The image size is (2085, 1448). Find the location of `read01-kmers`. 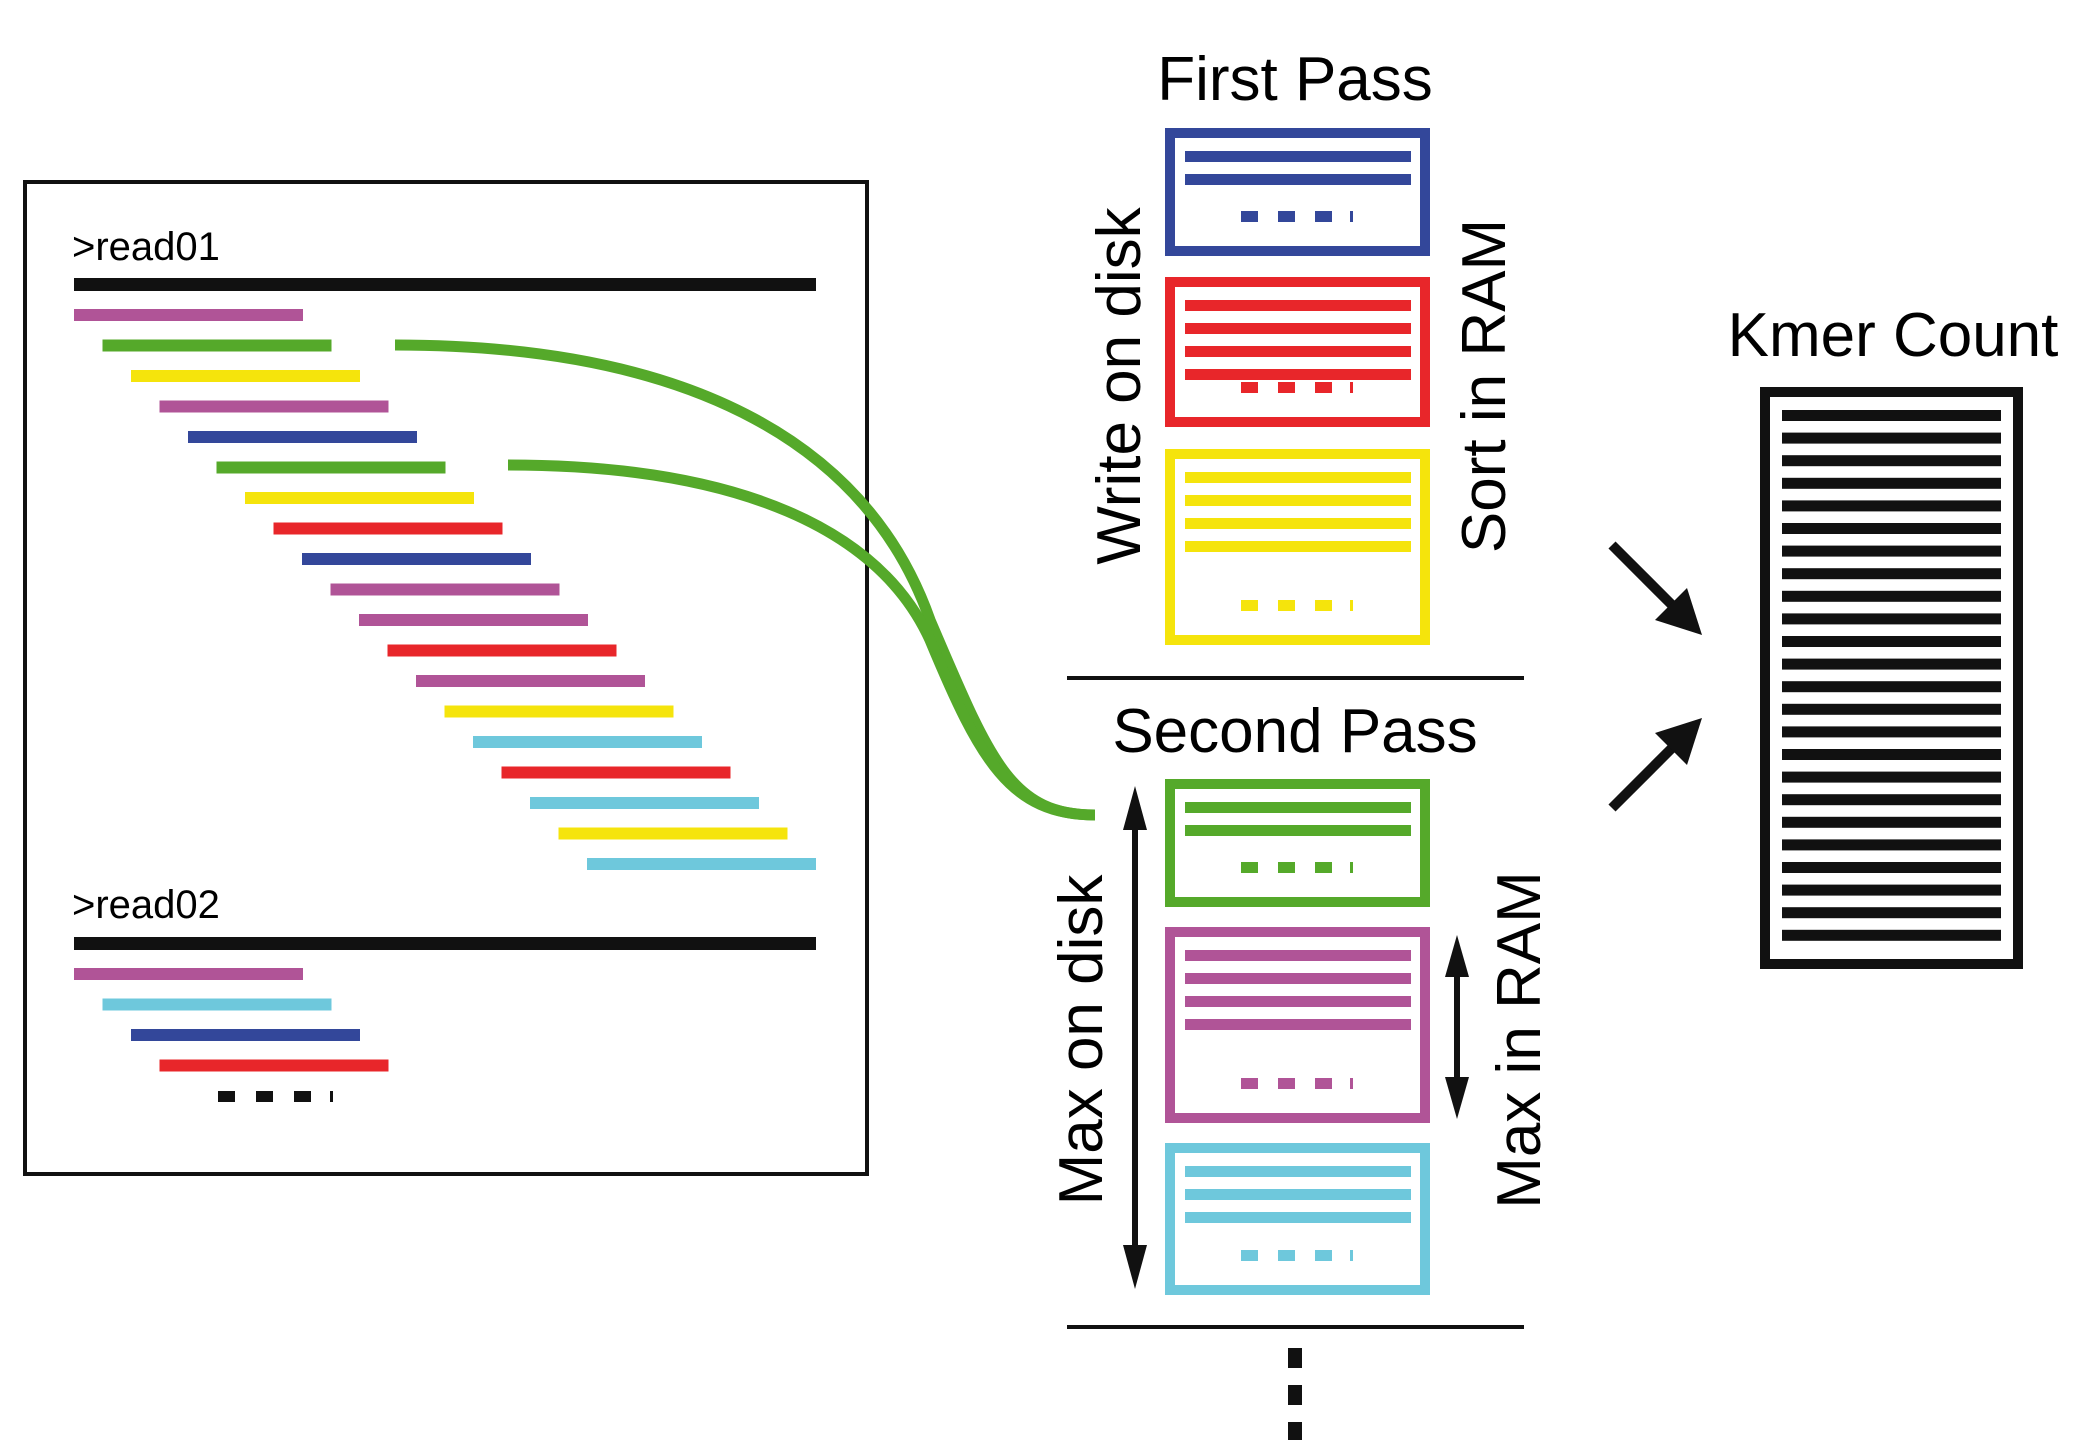

read01-kmers is located at coordinates (445, 589).